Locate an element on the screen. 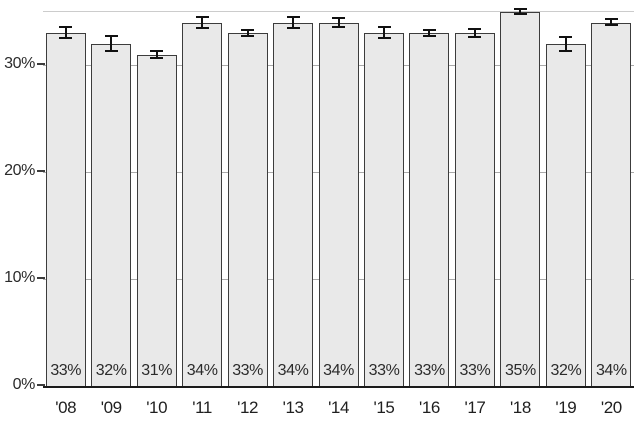 Image resolution: width=638 pixels, height=425 pixels. bar-value-label-10: 31% is located at coordinates (157, 370).